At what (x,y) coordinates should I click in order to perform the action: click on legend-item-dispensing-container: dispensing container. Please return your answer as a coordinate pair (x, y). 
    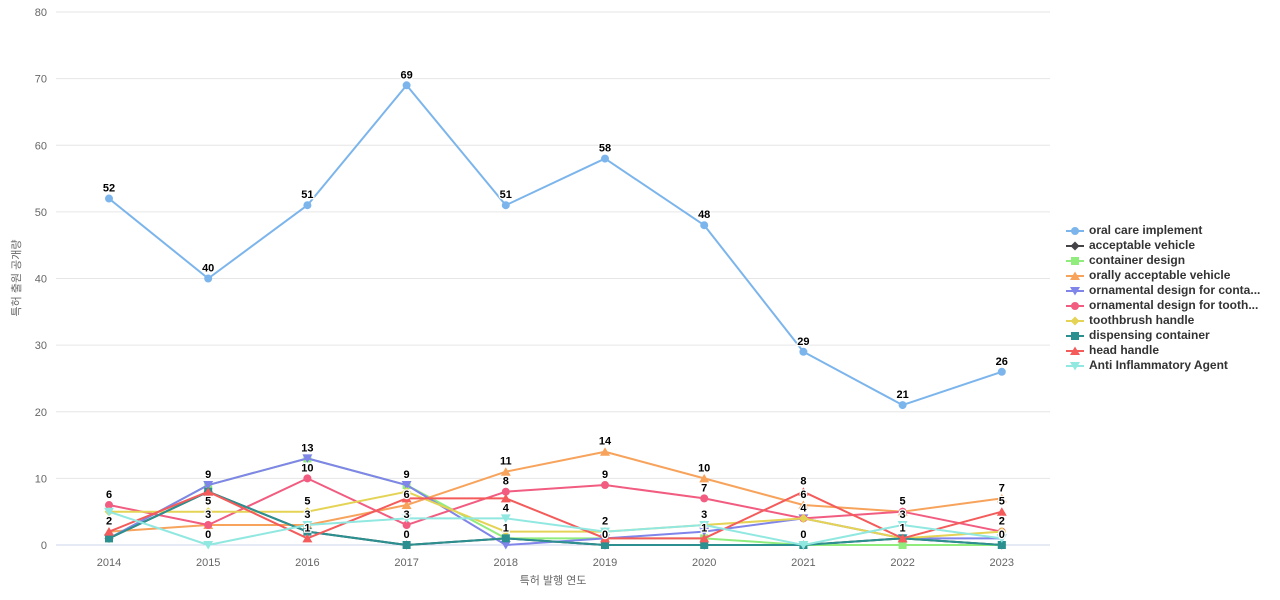
    Looking at the image, I should click on (1163, 335).